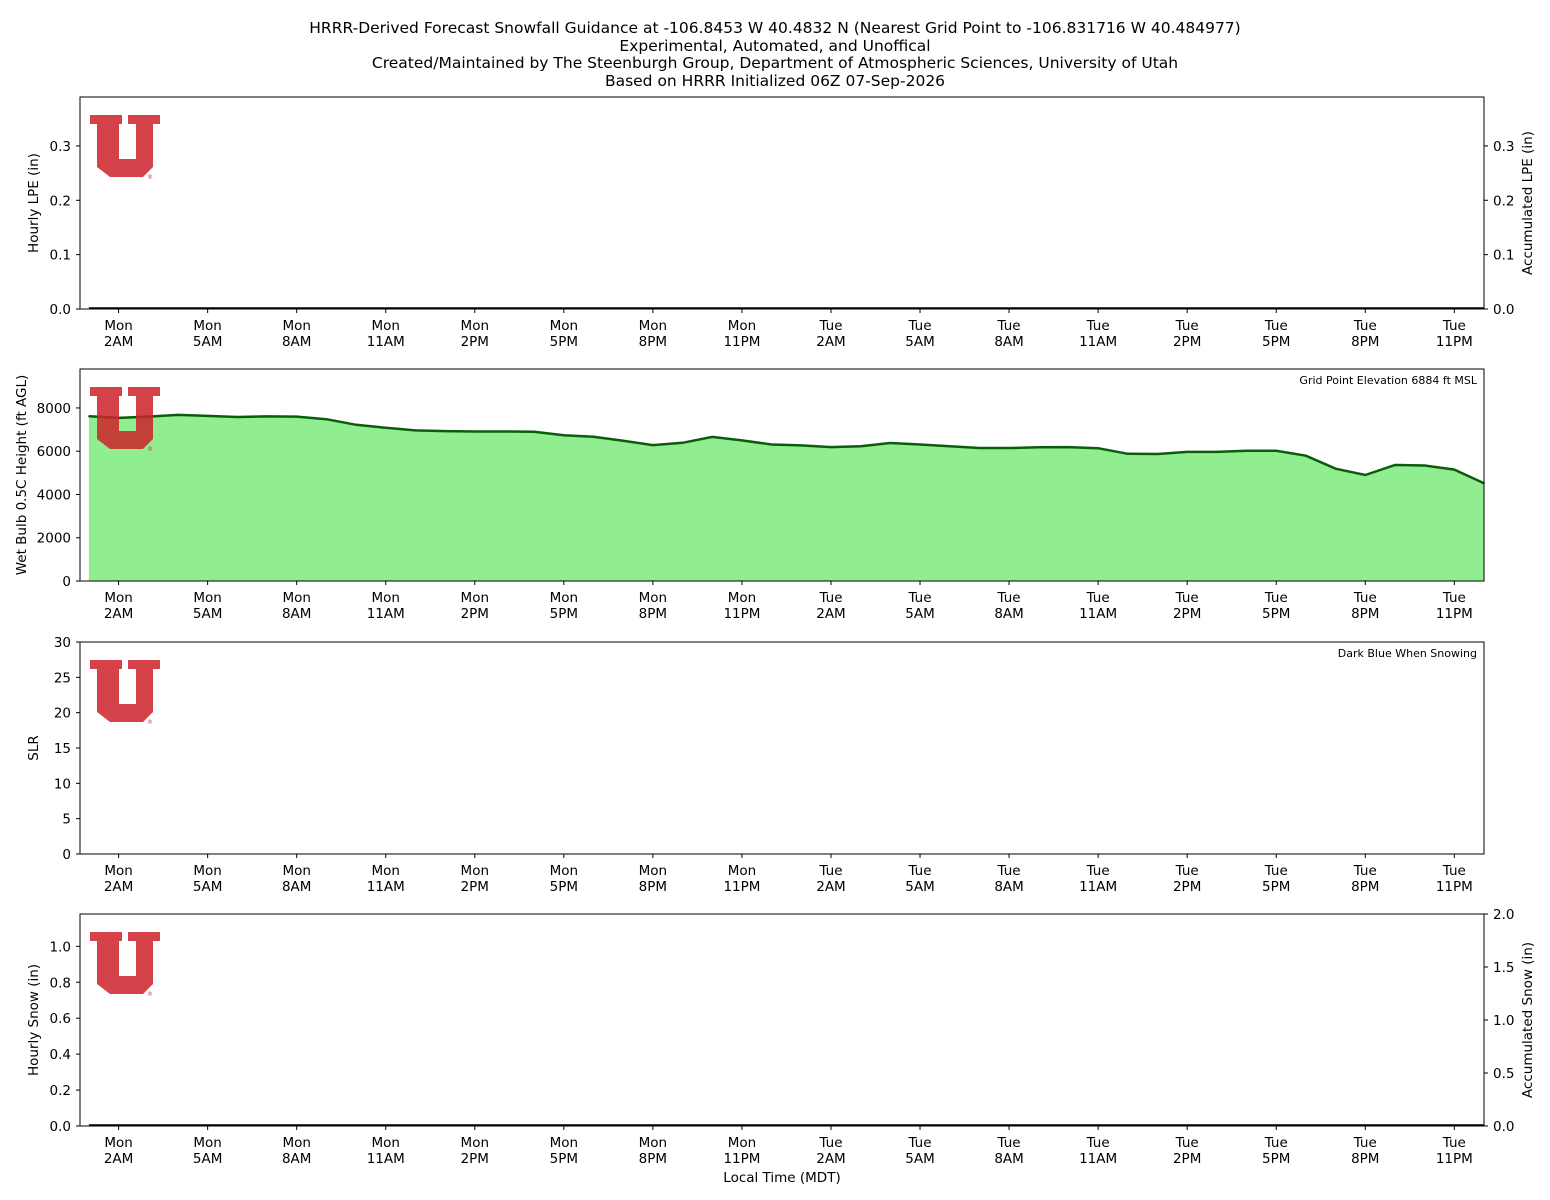 Image resolution: width=1550 pixels, height=1200 pixels. What do you see at coordinates (62, 714) in the screenshot?
I see `y-tick-label: 20` at bounding box center [62, 714].